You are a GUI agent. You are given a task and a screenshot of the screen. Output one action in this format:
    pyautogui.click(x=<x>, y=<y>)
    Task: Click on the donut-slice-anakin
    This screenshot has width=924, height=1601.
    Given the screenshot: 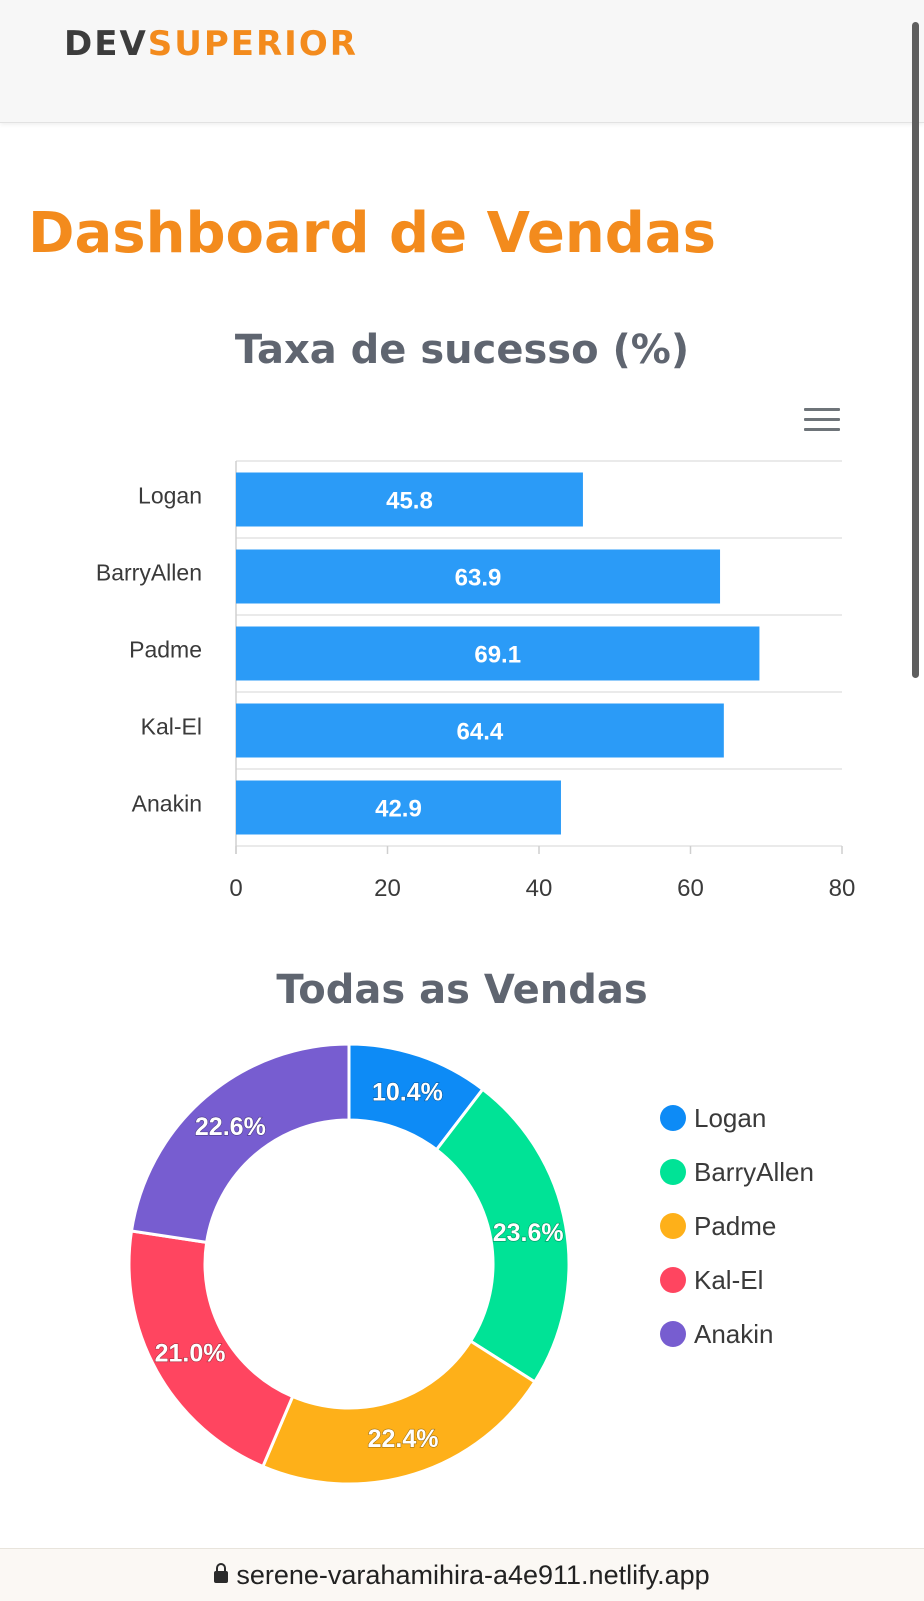 What is the action you would take?
    pyautogui.click(x=240, y=1143)
    